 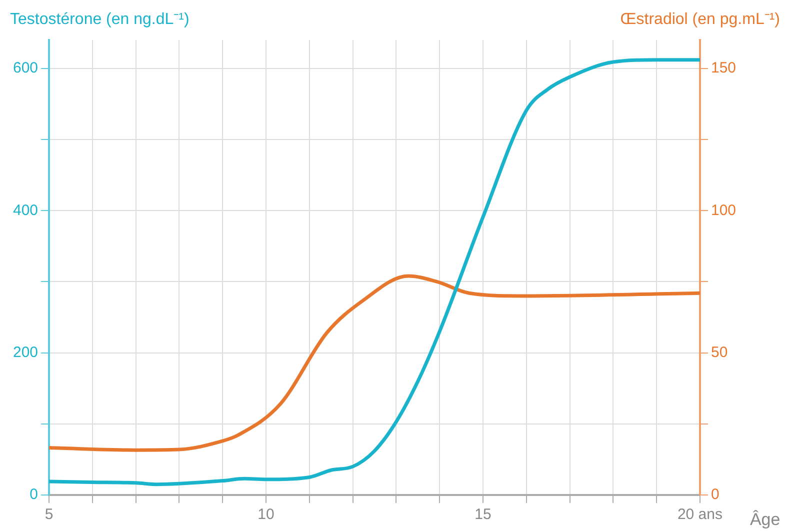 I want to click on y2-tick-label: 100, so click(x=723, y=210).